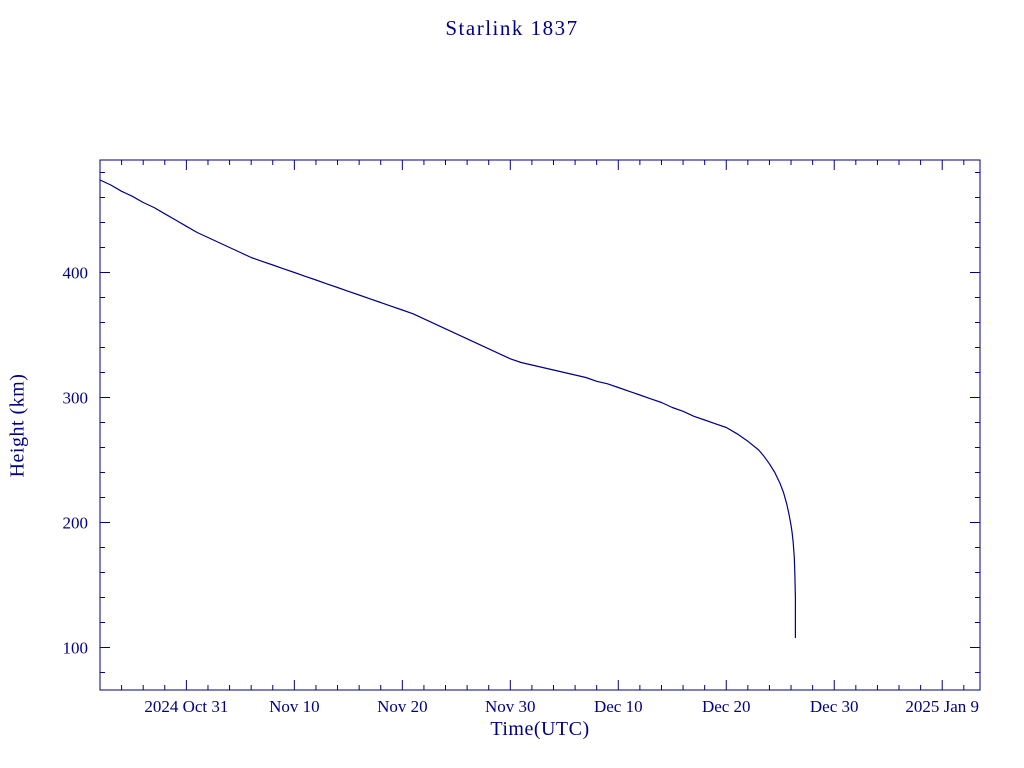  What do you see at coordinates (76, 398) in the screenshot?
I see `y-tick-label: 300` at bounding box center [76, 398].